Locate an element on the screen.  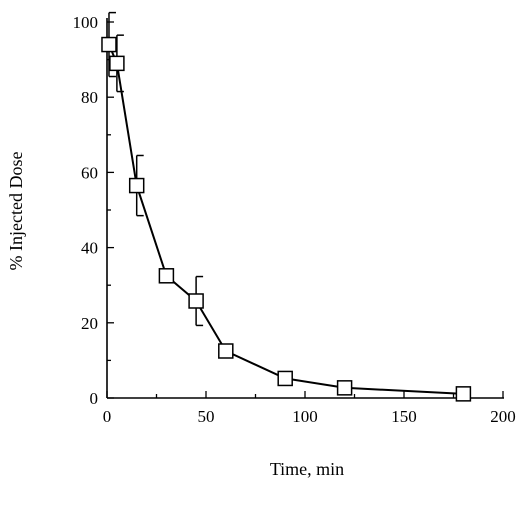
y-tick-label: 100 is located at coordinates (86, 22).